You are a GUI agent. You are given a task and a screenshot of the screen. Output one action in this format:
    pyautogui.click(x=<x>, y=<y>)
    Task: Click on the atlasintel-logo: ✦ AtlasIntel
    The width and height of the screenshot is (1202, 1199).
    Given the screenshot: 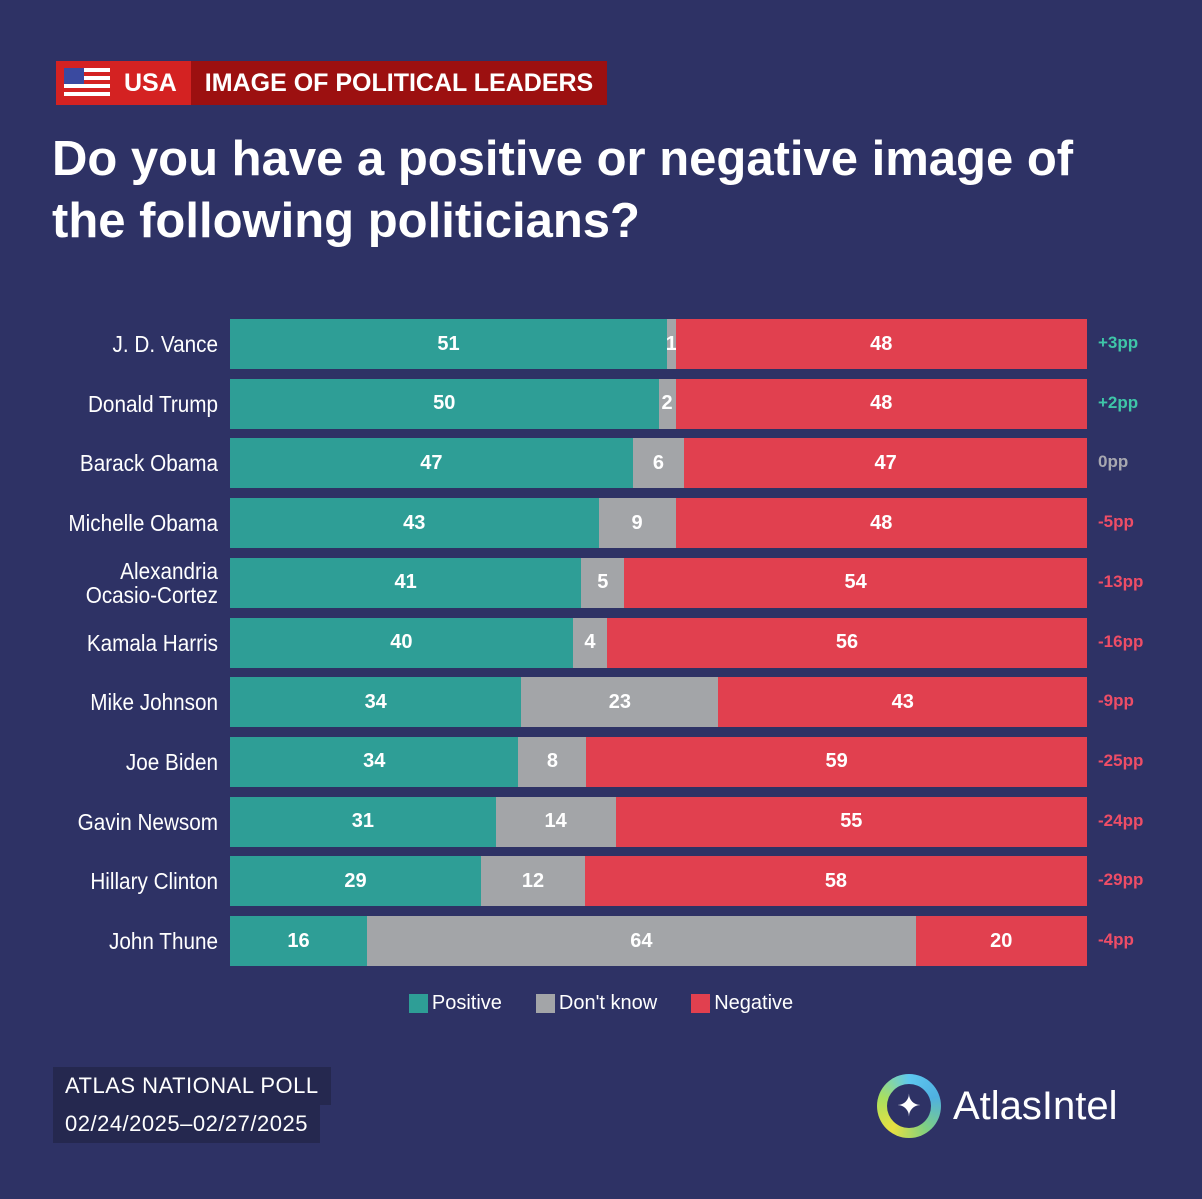 What is the action you would take?
    pyautogui.click(x=997, y=1106)
    